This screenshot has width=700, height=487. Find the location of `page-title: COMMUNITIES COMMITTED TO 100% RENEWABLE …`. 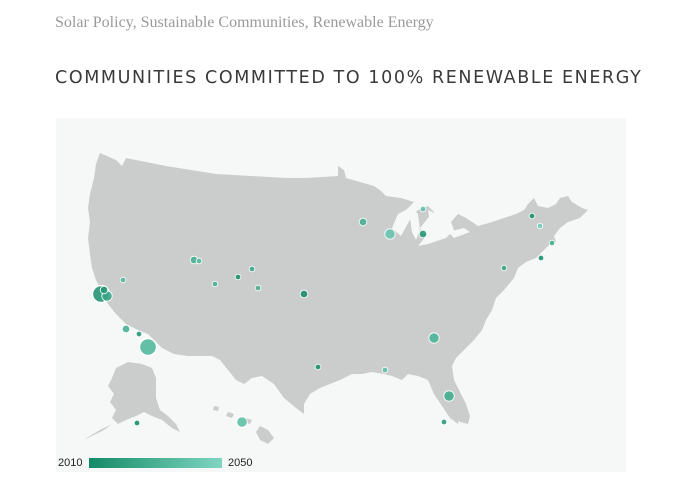

page-title: COMMUNITIES COMMITTED TO 100% RENEWABLE … is located at coordinates (349, 78).